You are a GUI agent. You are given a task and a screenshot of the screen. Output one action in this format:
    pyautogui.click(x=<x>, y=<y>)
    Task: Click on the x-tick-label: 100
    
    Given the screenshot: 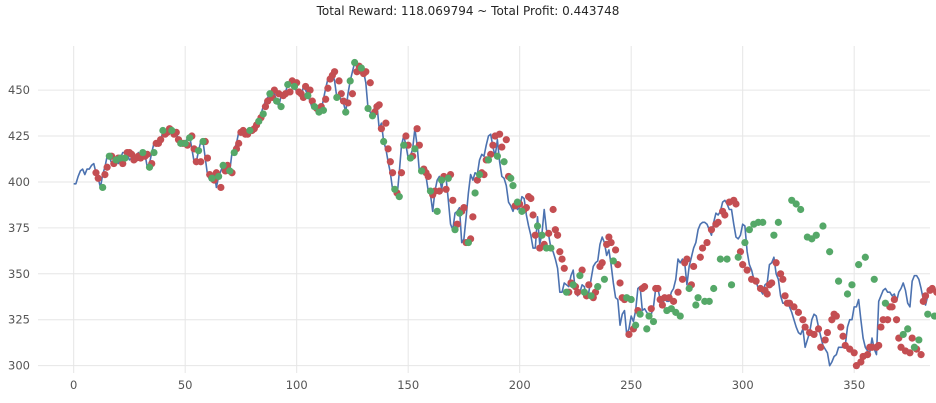 What is the action you would take?
    pyautogui.click(x=297, y=385)
    